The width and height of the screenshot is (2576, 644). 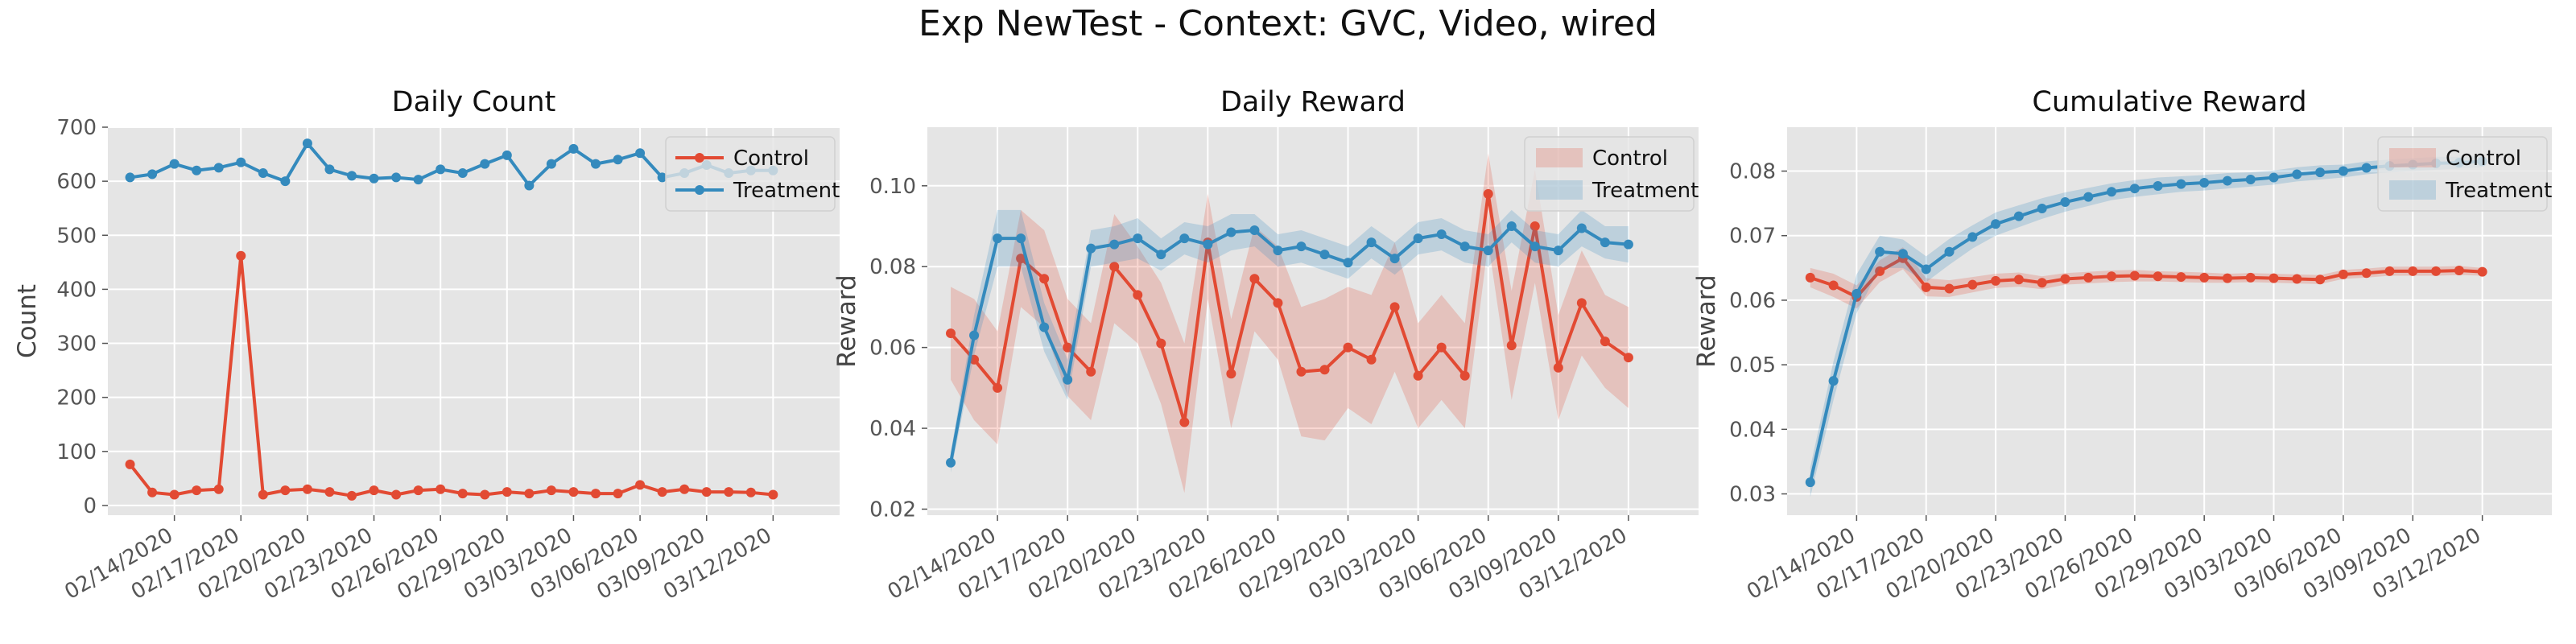 What do you see at coordinates (1752, 237) in the screenshot?
I see `chart-3-y-tick-label: 0.07` at bounding box center [1752, 237].